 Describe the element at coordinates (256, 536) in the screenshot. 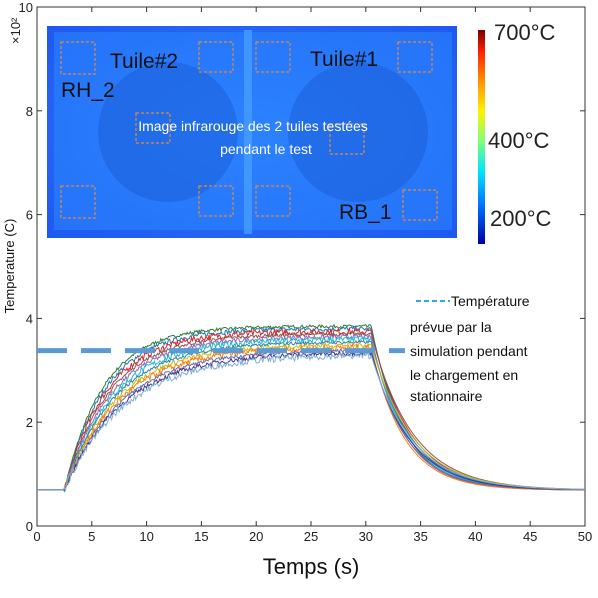

I see `x-tick-label: 20` at that location.